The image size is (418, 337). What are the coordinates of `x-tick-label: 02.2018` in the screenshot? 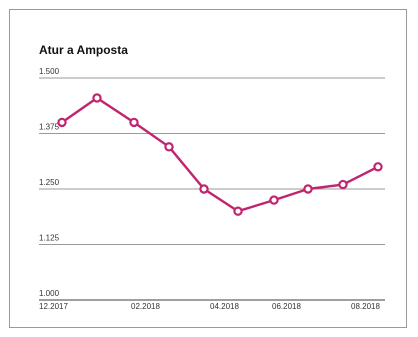 It's located at (145, 306).